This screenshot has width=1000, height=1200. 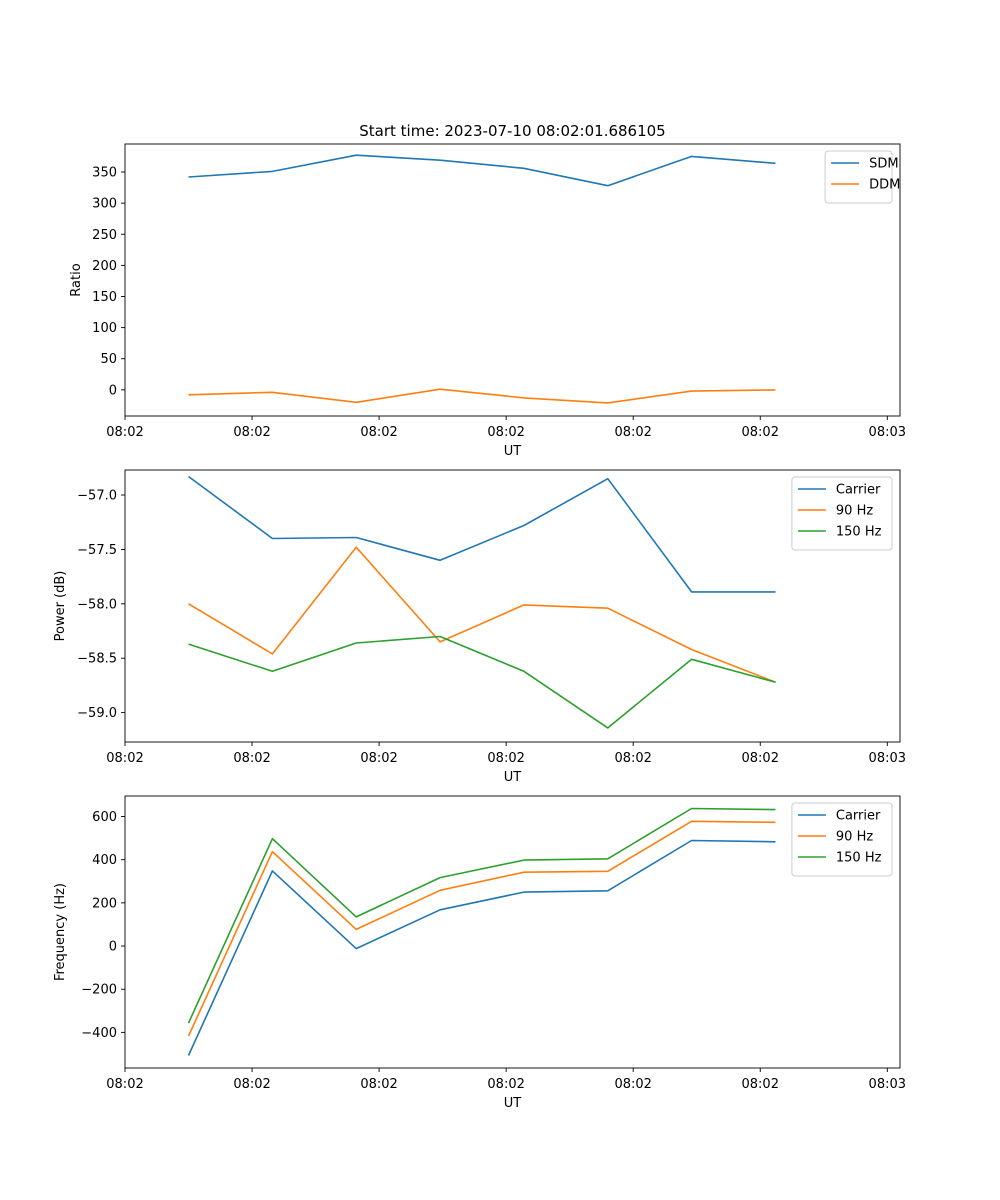 What do you see at coordinates (104, 297) in the screenshot?
I see `y-tick-label: 150` at bounding box center [104, 297].